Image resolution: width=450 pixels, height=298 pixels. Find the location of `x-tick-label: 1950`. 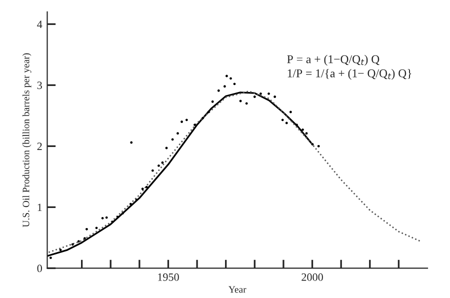

x-tick-label: 1950 is located at coordinates (168, 277).